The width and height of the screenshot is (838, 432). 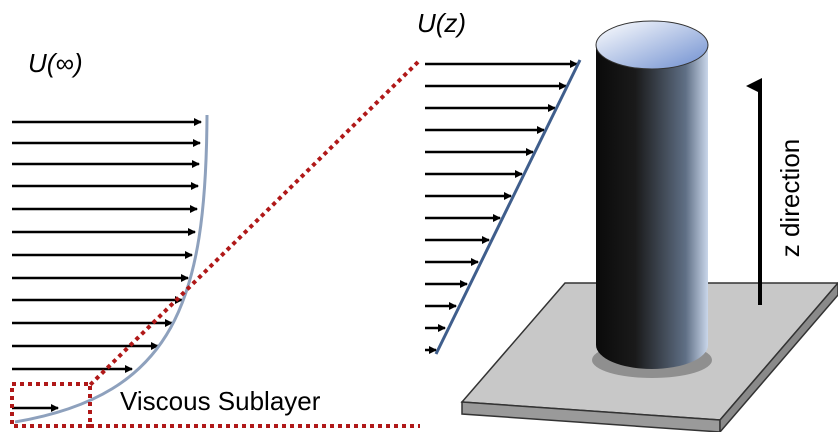 I want to click on platform-side, so click(x=778, y=356).